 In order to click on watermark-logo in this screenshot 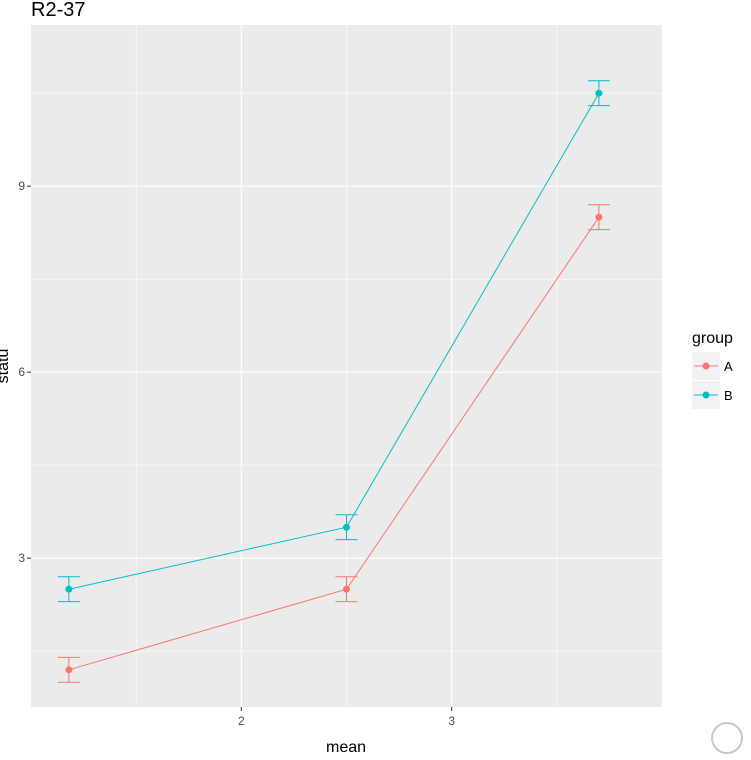, I will do `click(727, 738)`.